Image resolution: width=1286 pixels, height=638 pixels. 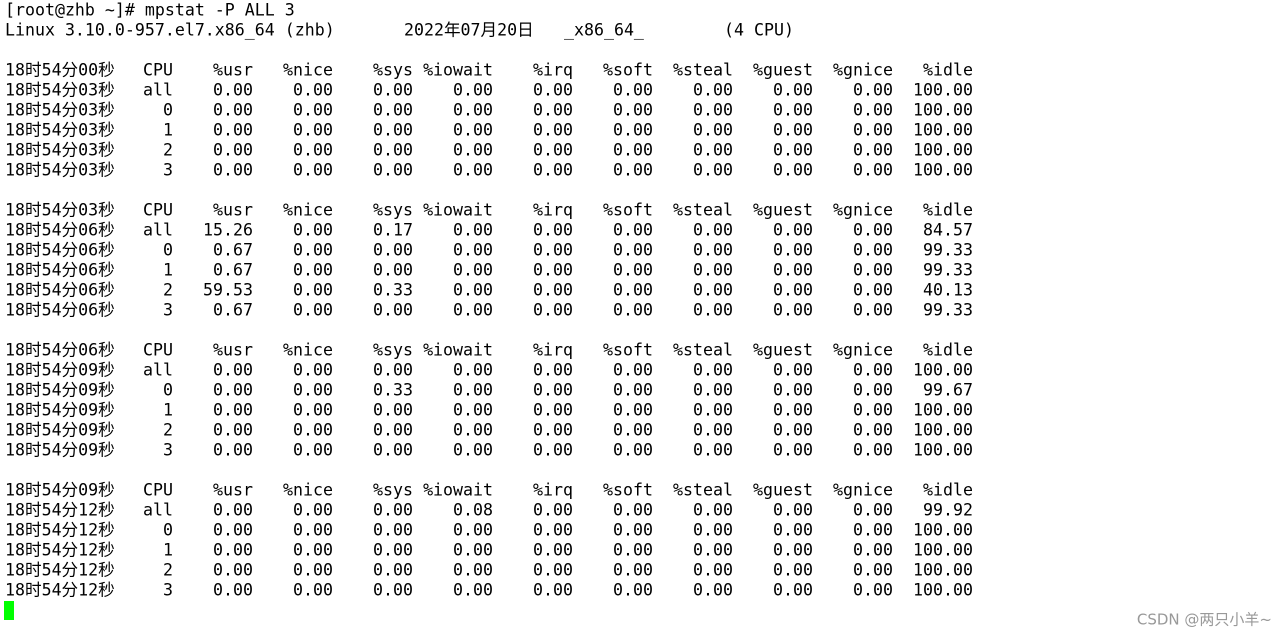 What do you see at coordinates (604, 30) in the screenshot?
I see `arch: _x86_64_` at bounding box center [604, 30].